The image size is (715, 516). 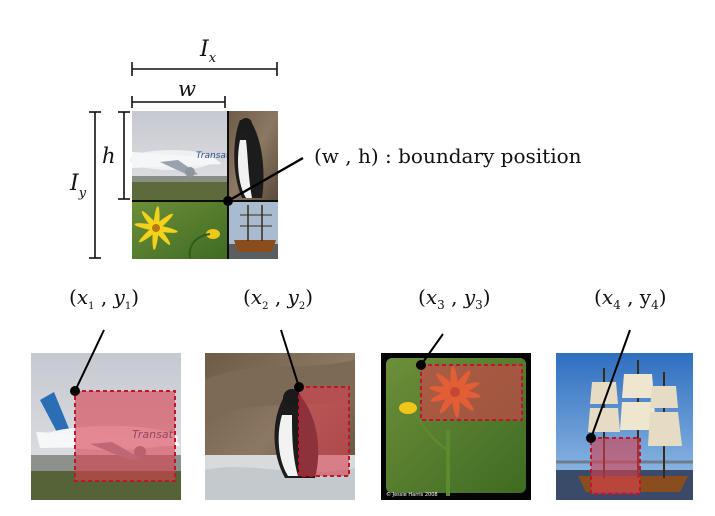 I want to click on iy-label: Iy, so click(x=78, y=186).